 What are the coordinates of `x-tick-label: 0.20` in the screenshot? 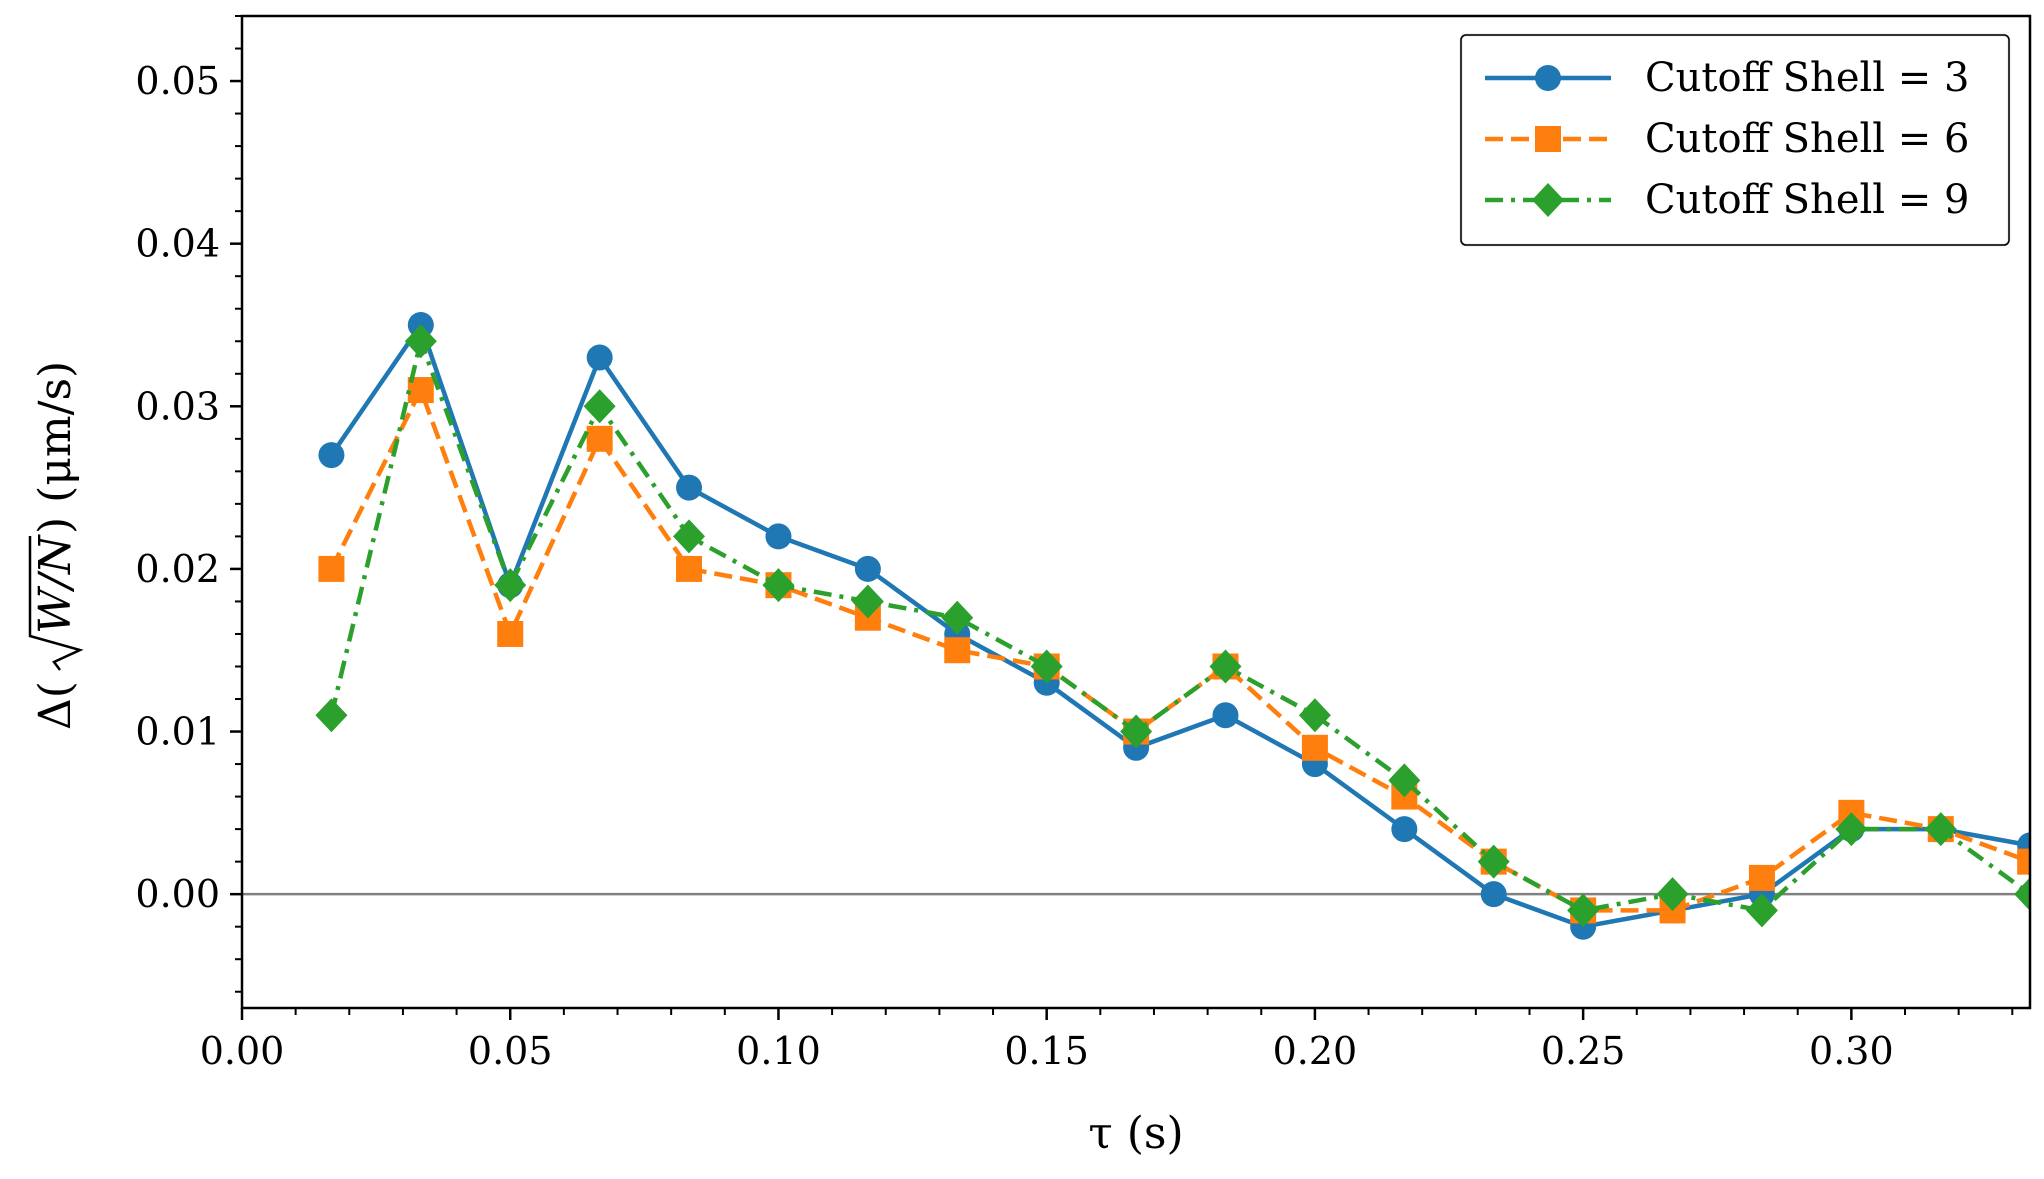 It's located at (1315, 1051).